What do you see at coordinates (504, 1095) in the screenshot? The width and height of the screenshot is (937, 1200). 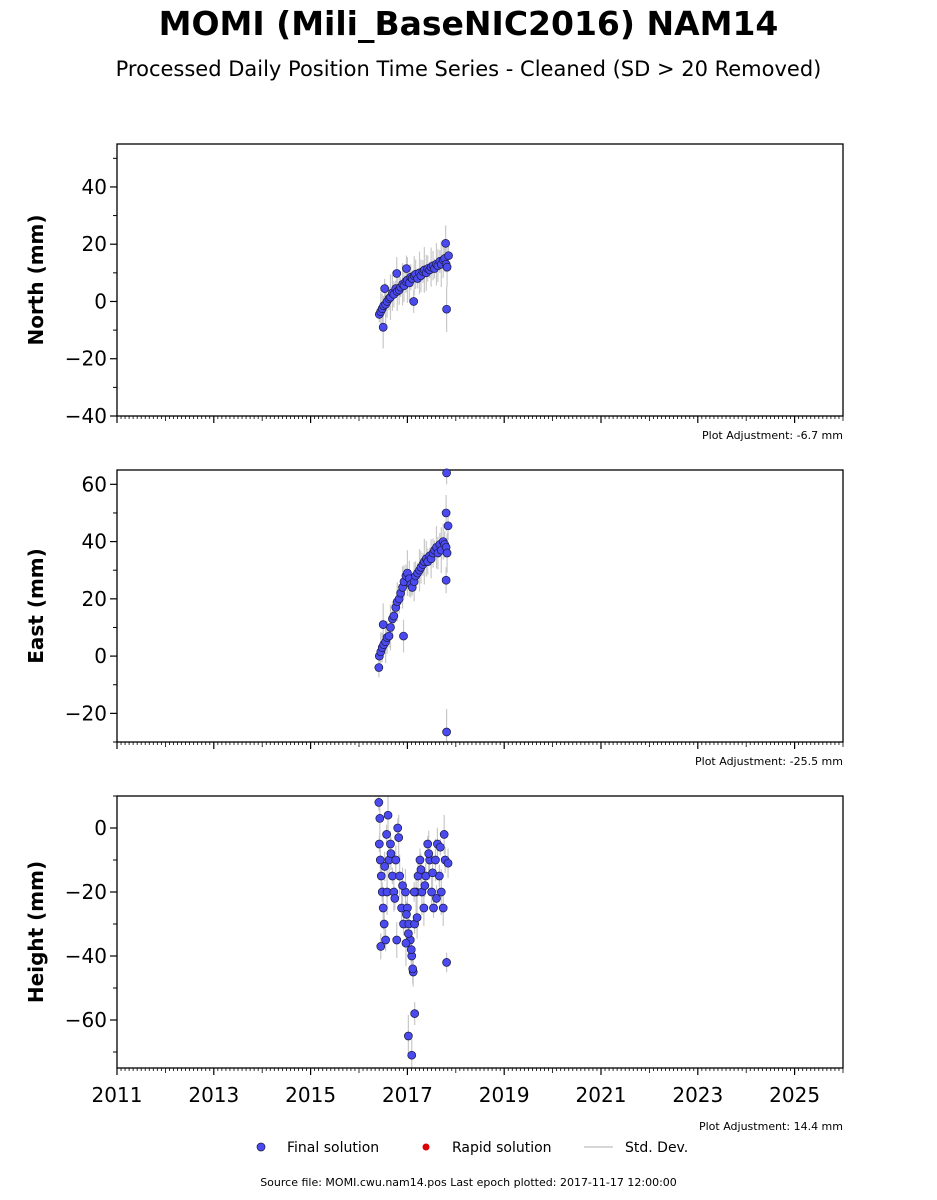 I see `x-tick-label: 2019` at bounding box center [504, 1095].